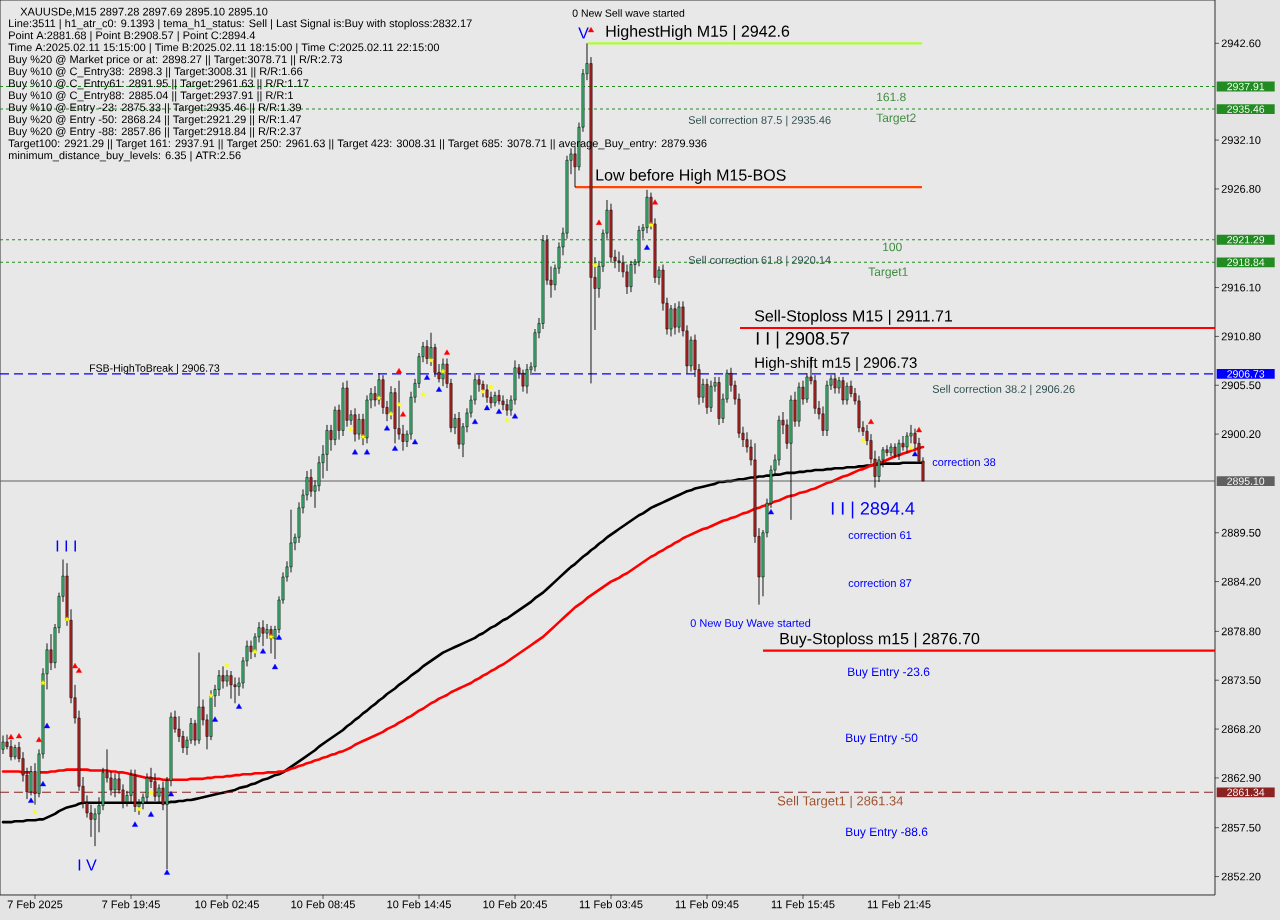 The height and width of the screenshot is (920, 1280). What do you see at coordinates (1246, 481) in the screenshot?
I see `ref-line-label: 2895.10` at bounding box center [1246, 481].